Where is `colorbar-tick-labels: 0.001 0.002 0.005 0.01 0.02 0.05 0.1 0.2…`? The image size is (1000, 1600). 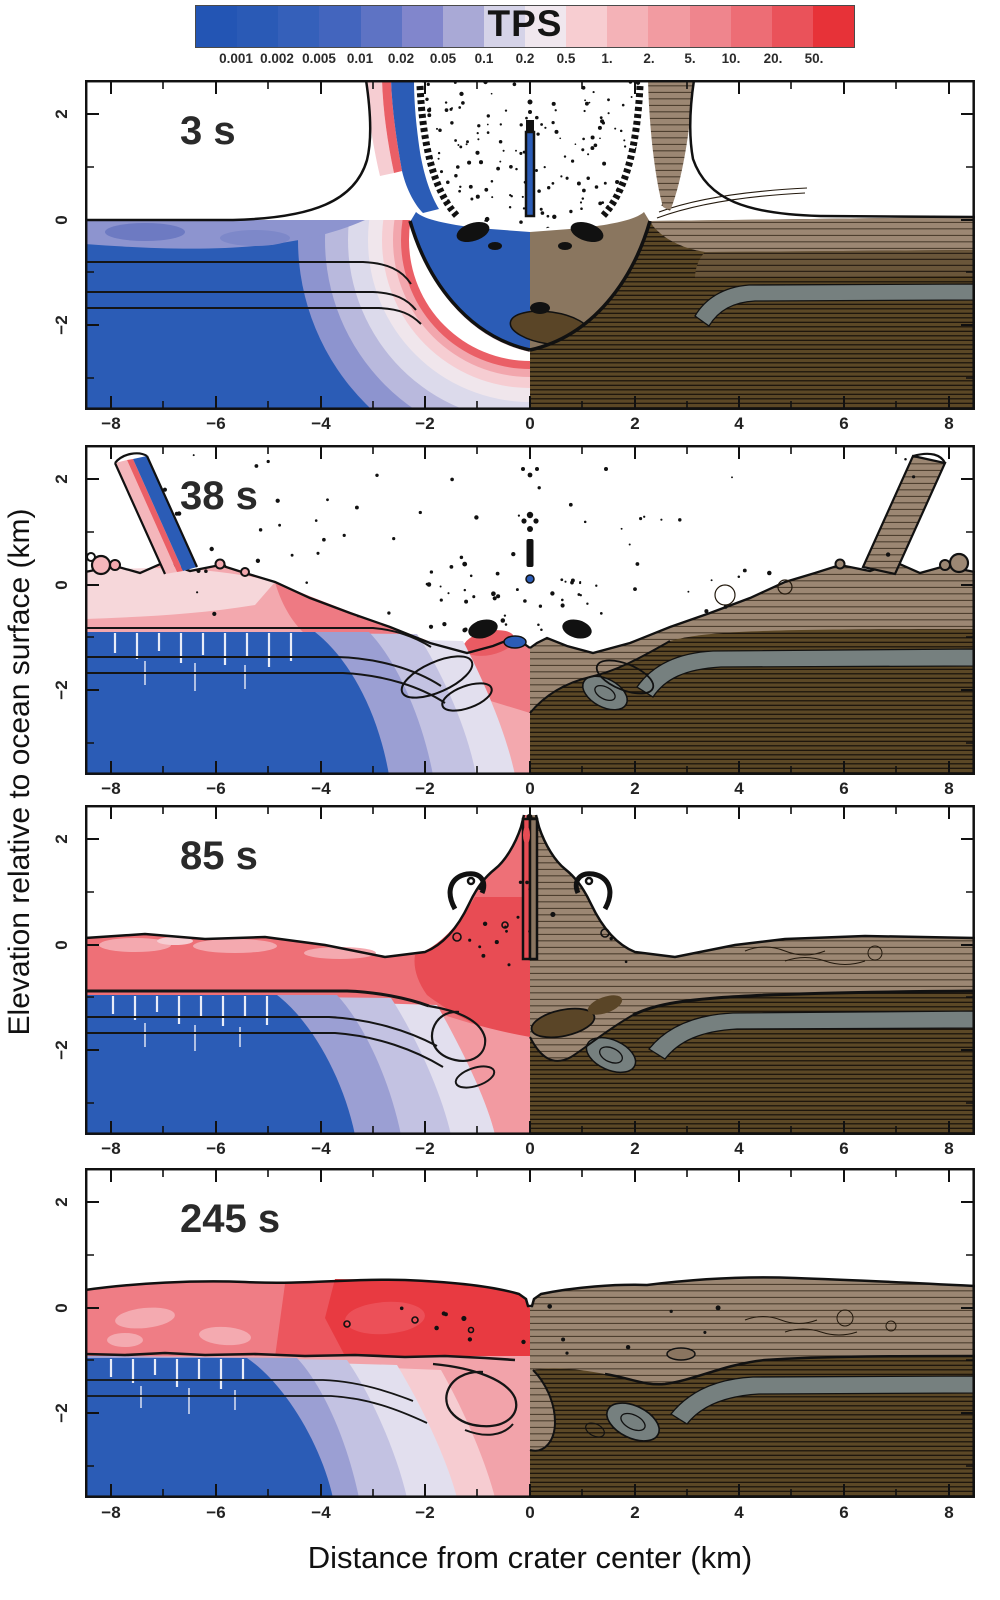 colorbar-tick-labels: 0.001 0.002 0.005 0.01 0.02 0.05 0.1 0.2… is located at coordinates (525, 59).